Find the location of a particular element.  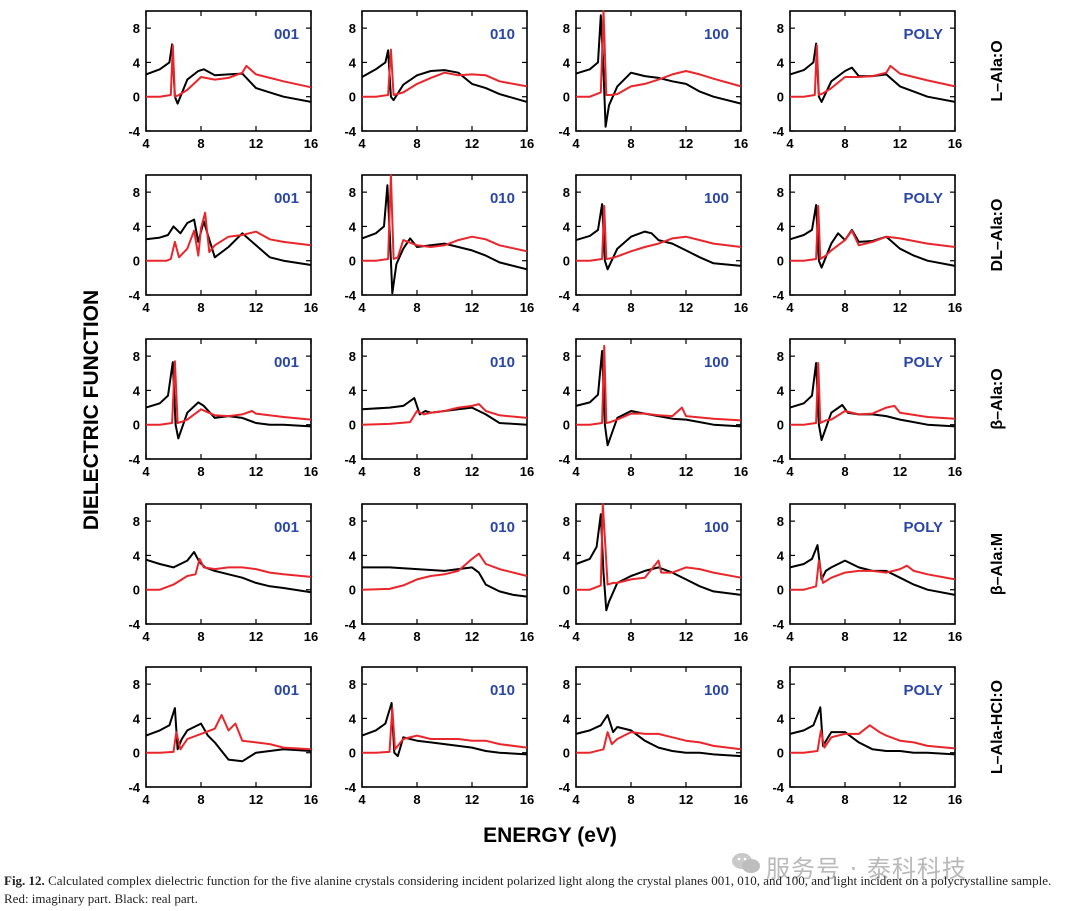

y-axis-title: DIELECTRIC FUNCTION is located at coordinates (91, 410).